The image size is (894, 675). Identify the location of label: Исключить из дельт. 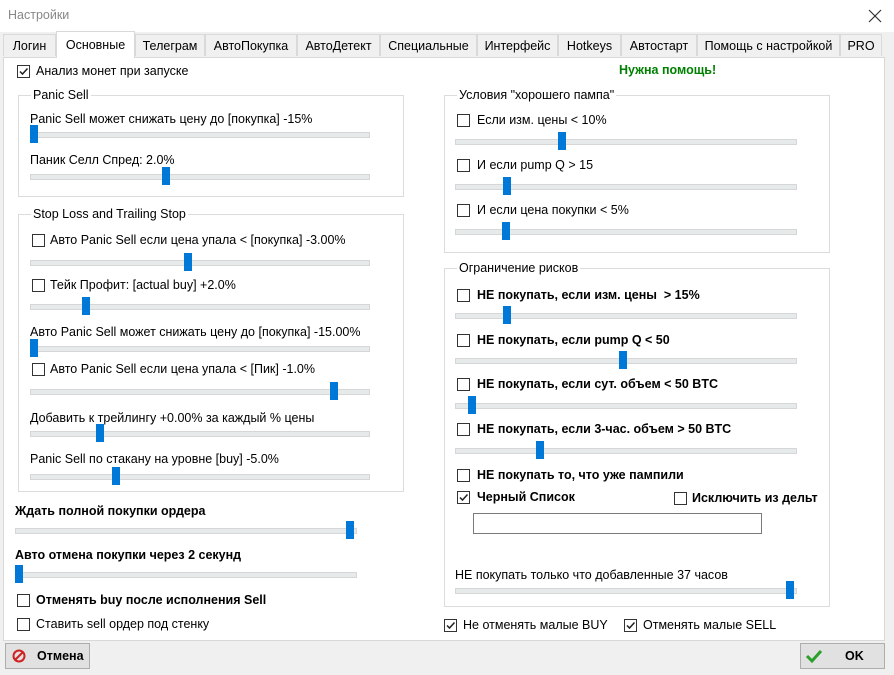
(755, 498).